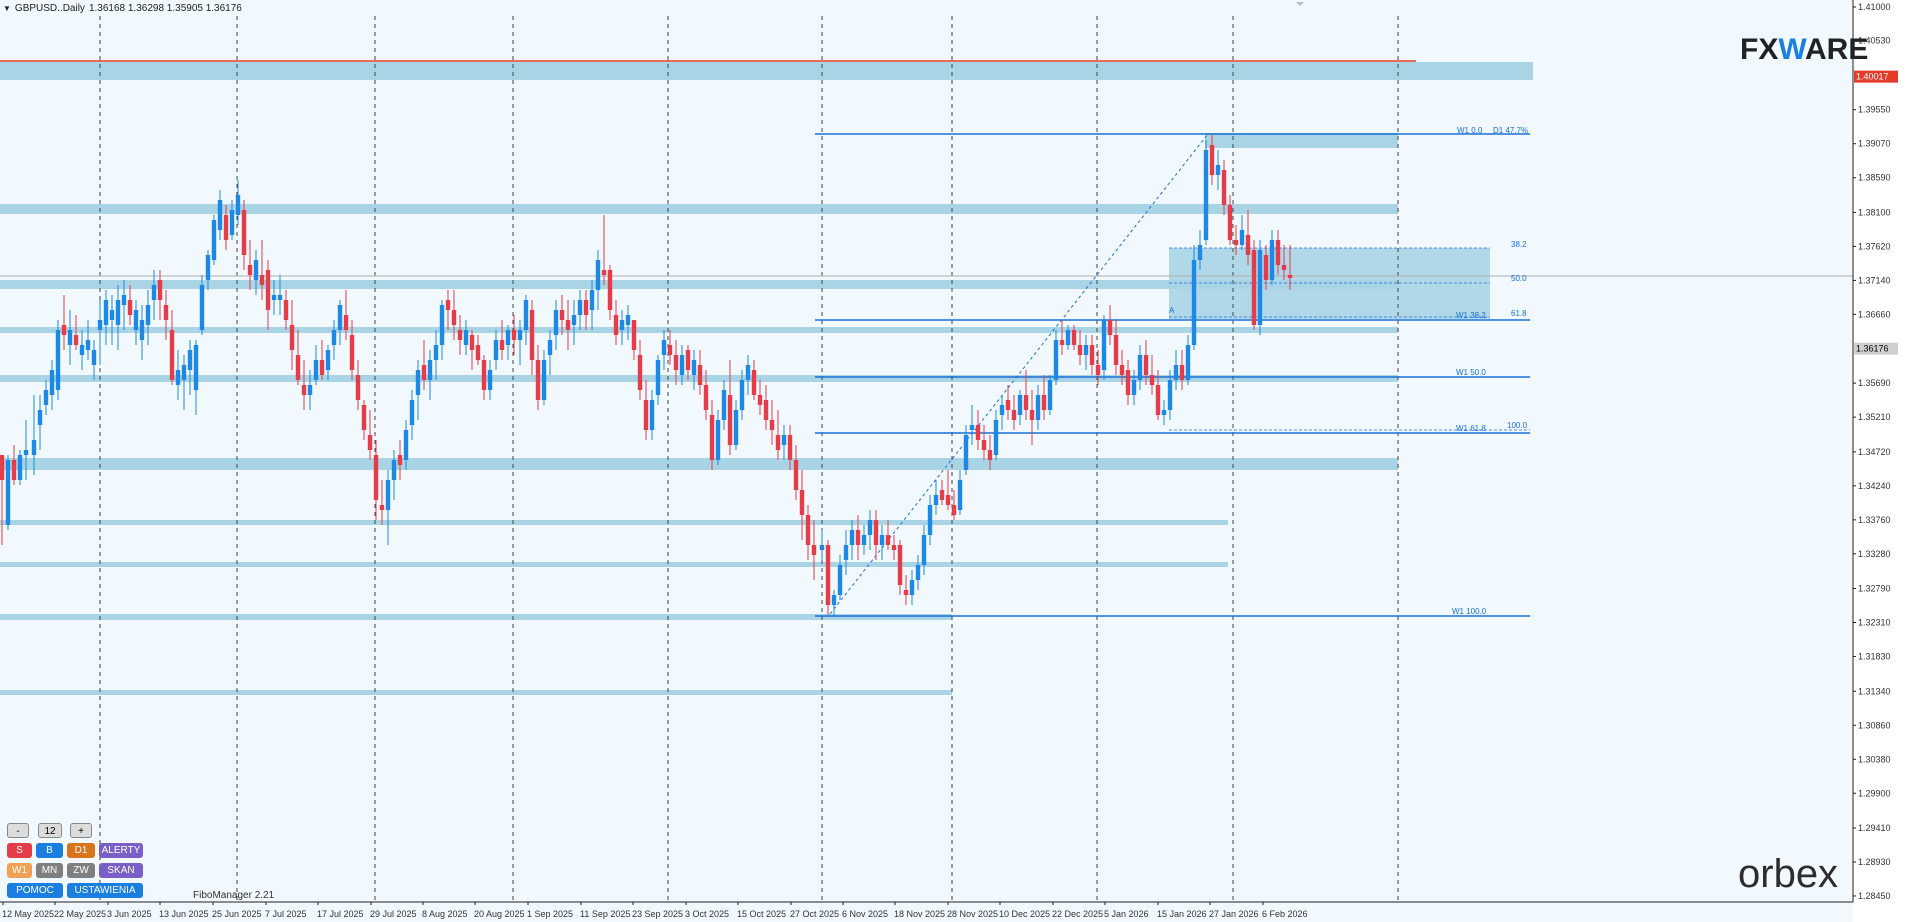 The width and height of the screenshot is (1913, 922). I want to click on time-label: 25 Jun 2025, so click(237, 914).